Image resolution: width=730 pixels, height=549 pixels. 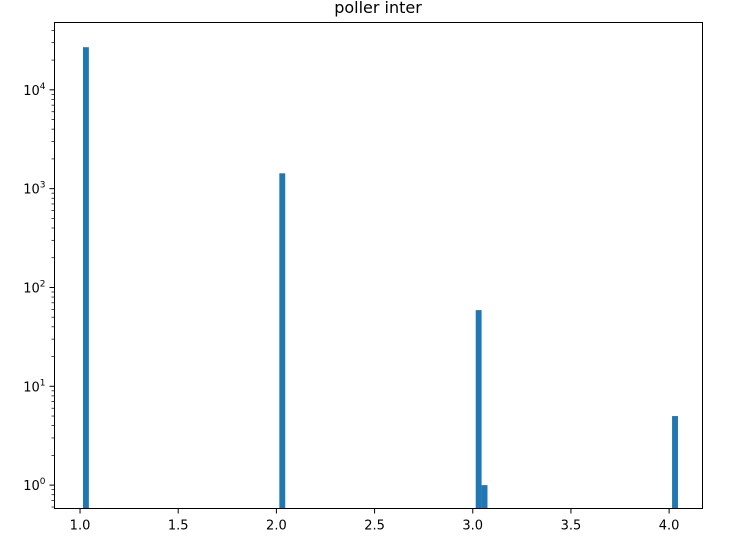 What do you see at coordinates (178, 526) in the screenshot?
I see `x-tick-label-1: 1.5` at bounding box center [178, 526].